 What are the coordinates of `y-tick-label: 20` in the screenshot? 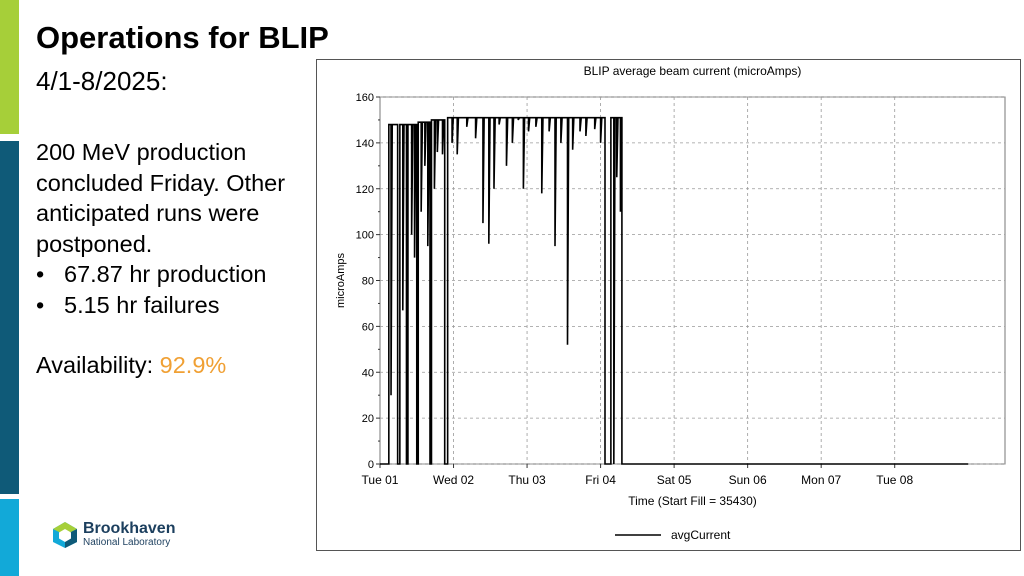 It's located at (368, 419).